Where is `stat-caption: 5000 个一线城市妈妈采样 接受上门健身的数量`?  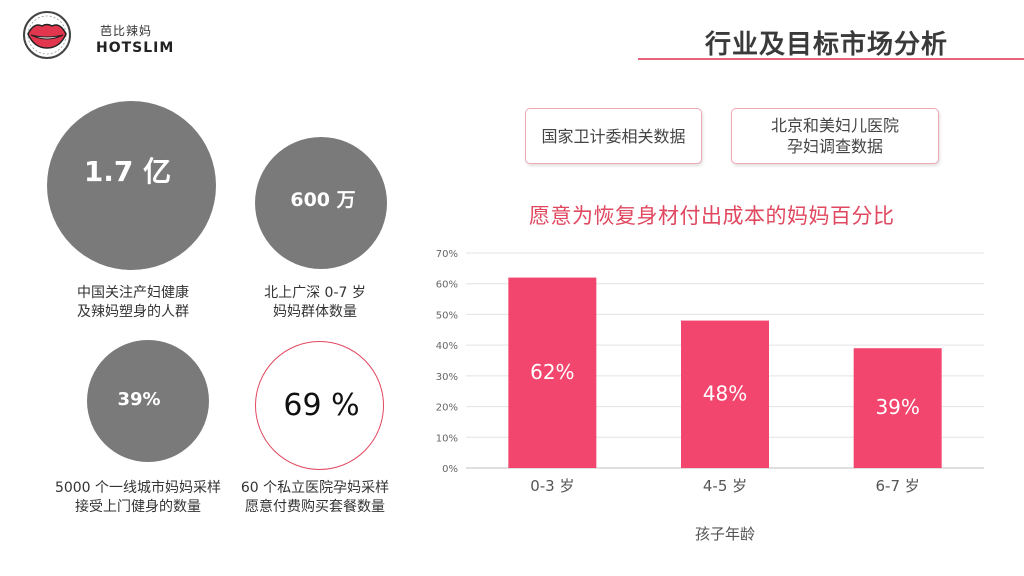
stat-caption: 5000 个一线城市妈妈采样 接受上门健身的数量 is located at coordinates (138, 498).